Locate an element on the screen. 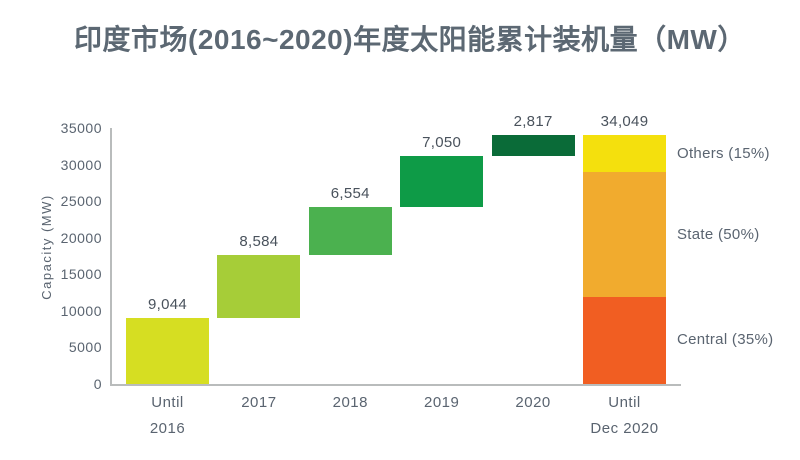 This screenshot has height=460, width=800. bar-value-label: 6,554 is located at coordinates (350, 194).